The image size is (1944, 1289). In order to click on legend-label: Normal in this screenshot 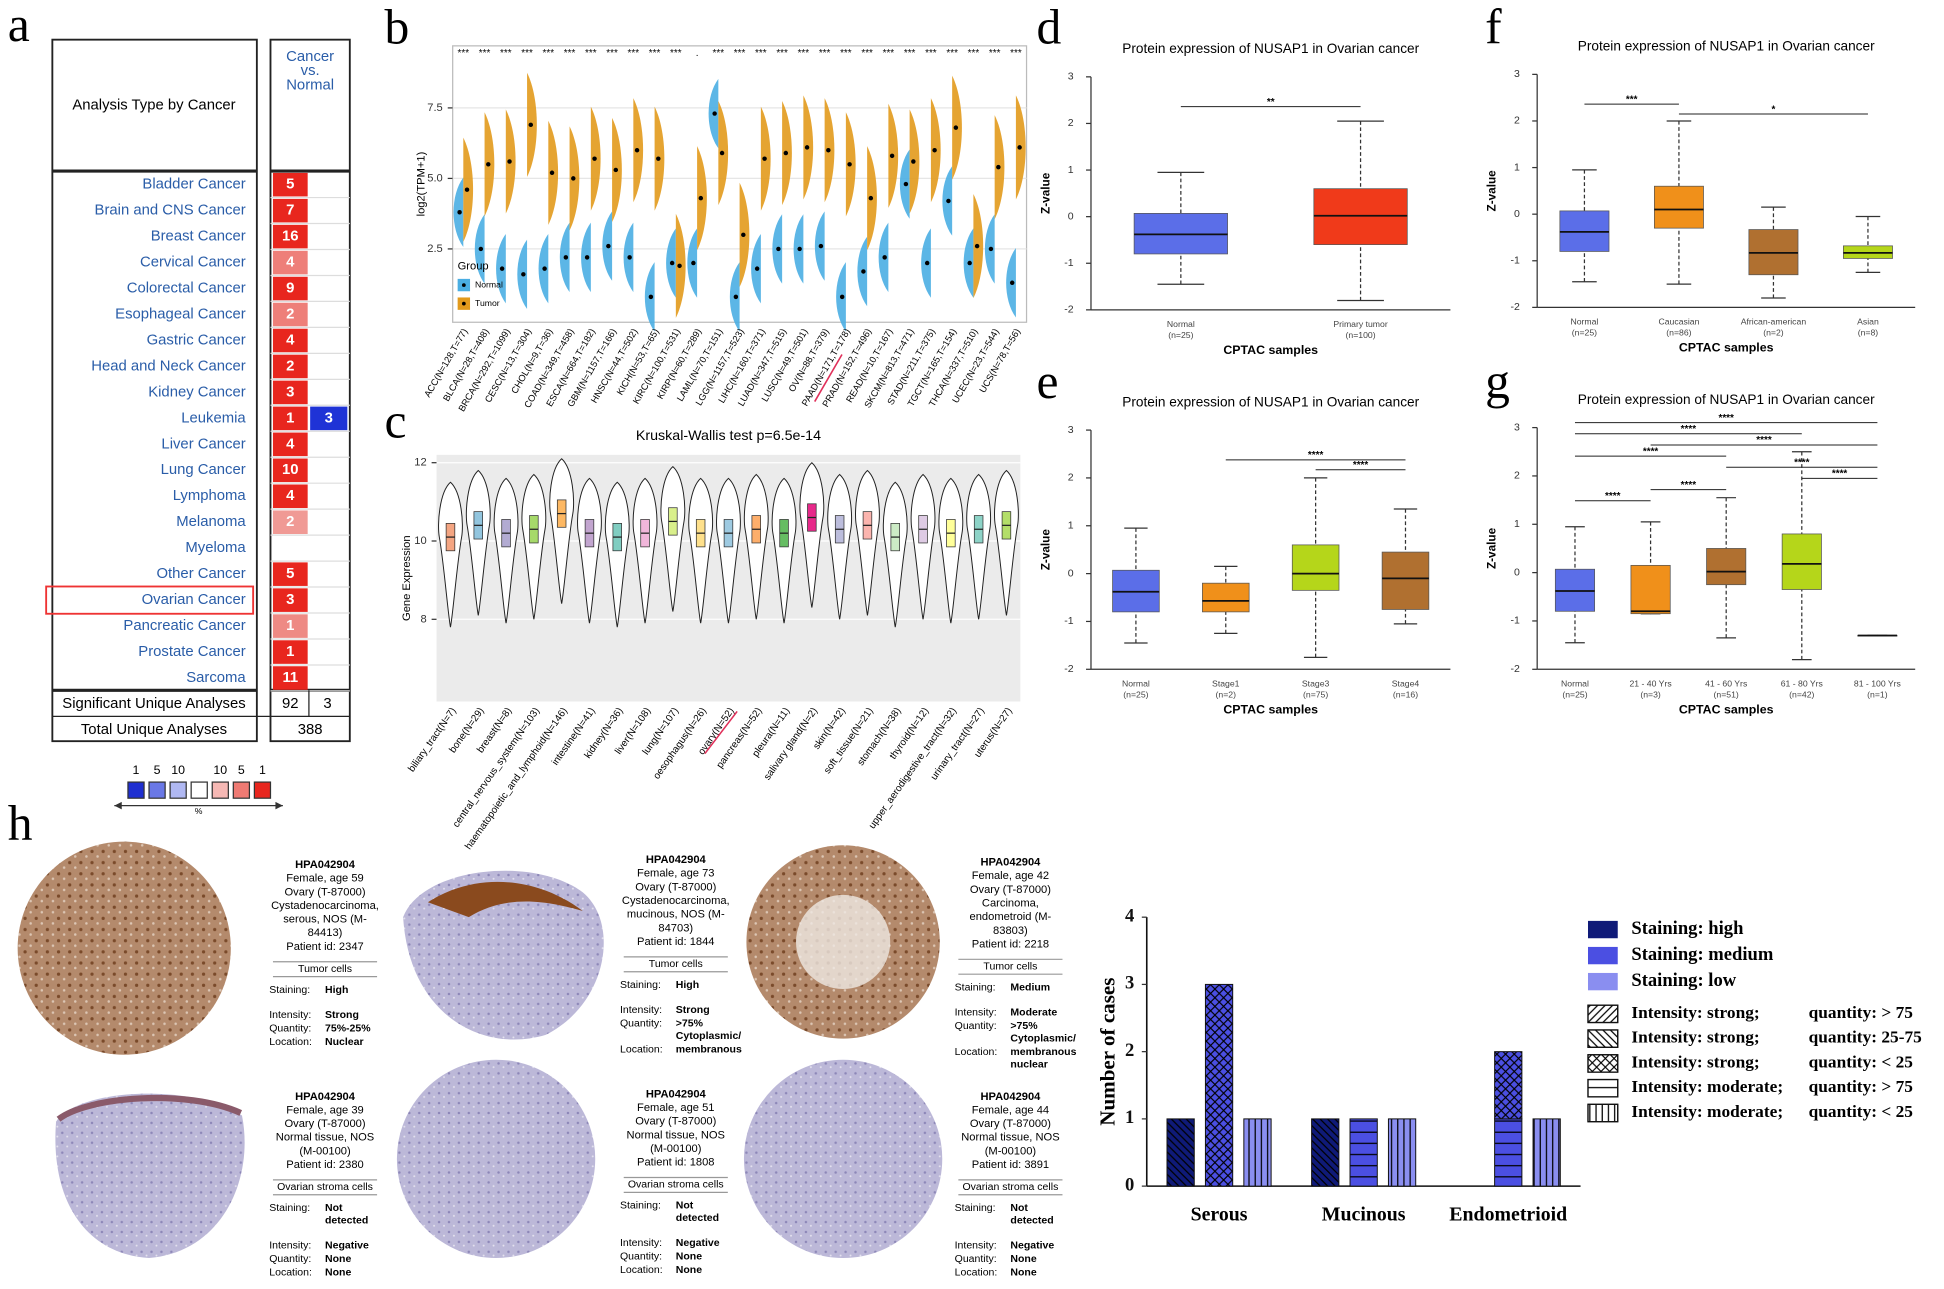, I will do `click(489, 284)`.